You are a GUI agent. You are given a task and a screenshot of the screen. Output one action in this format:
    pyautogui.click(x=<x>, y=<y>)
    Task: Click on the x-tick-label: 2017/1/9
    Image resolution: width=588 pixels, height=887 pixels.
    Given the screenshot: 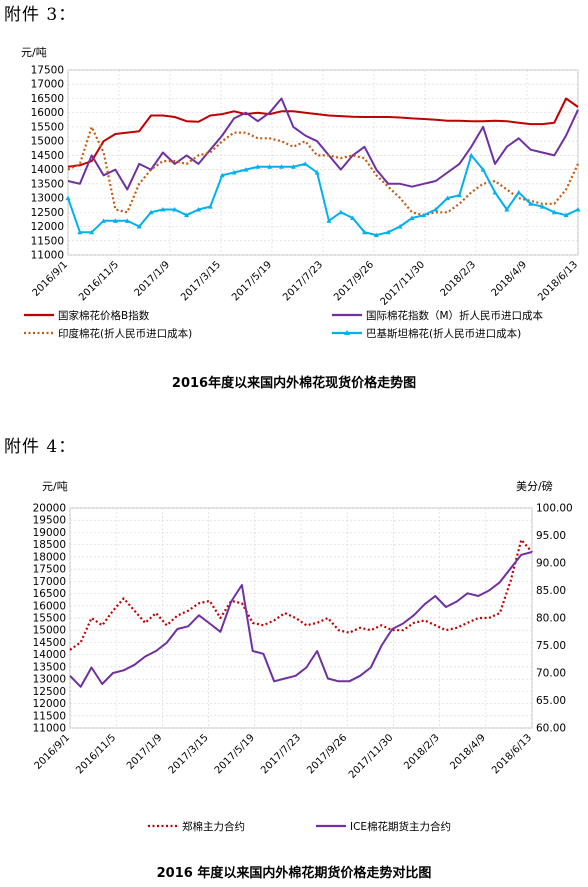 What is the action you would take?
    pyautogui.click(x=145, y=752)
    